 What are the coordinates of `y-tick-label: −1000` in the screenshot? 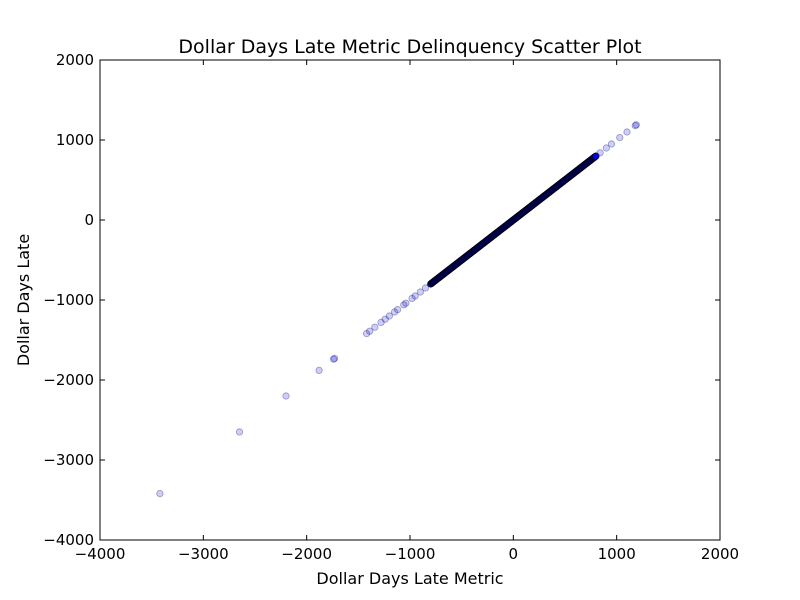 It's located at (68, 300).